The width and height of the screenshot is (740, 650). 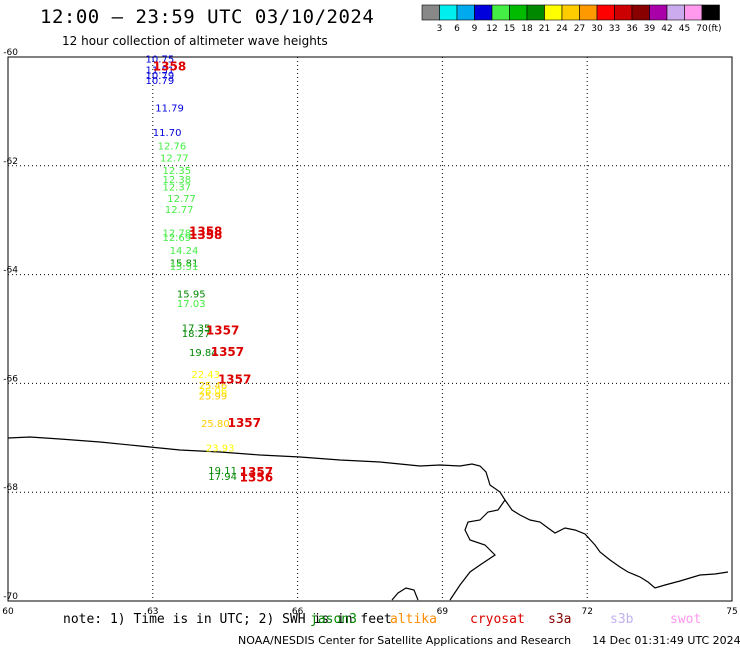 What do you see at coordinates (205, 375) in the screenshot?
I see `wave-height-label: 22.43` at bounding box center [205, 375].